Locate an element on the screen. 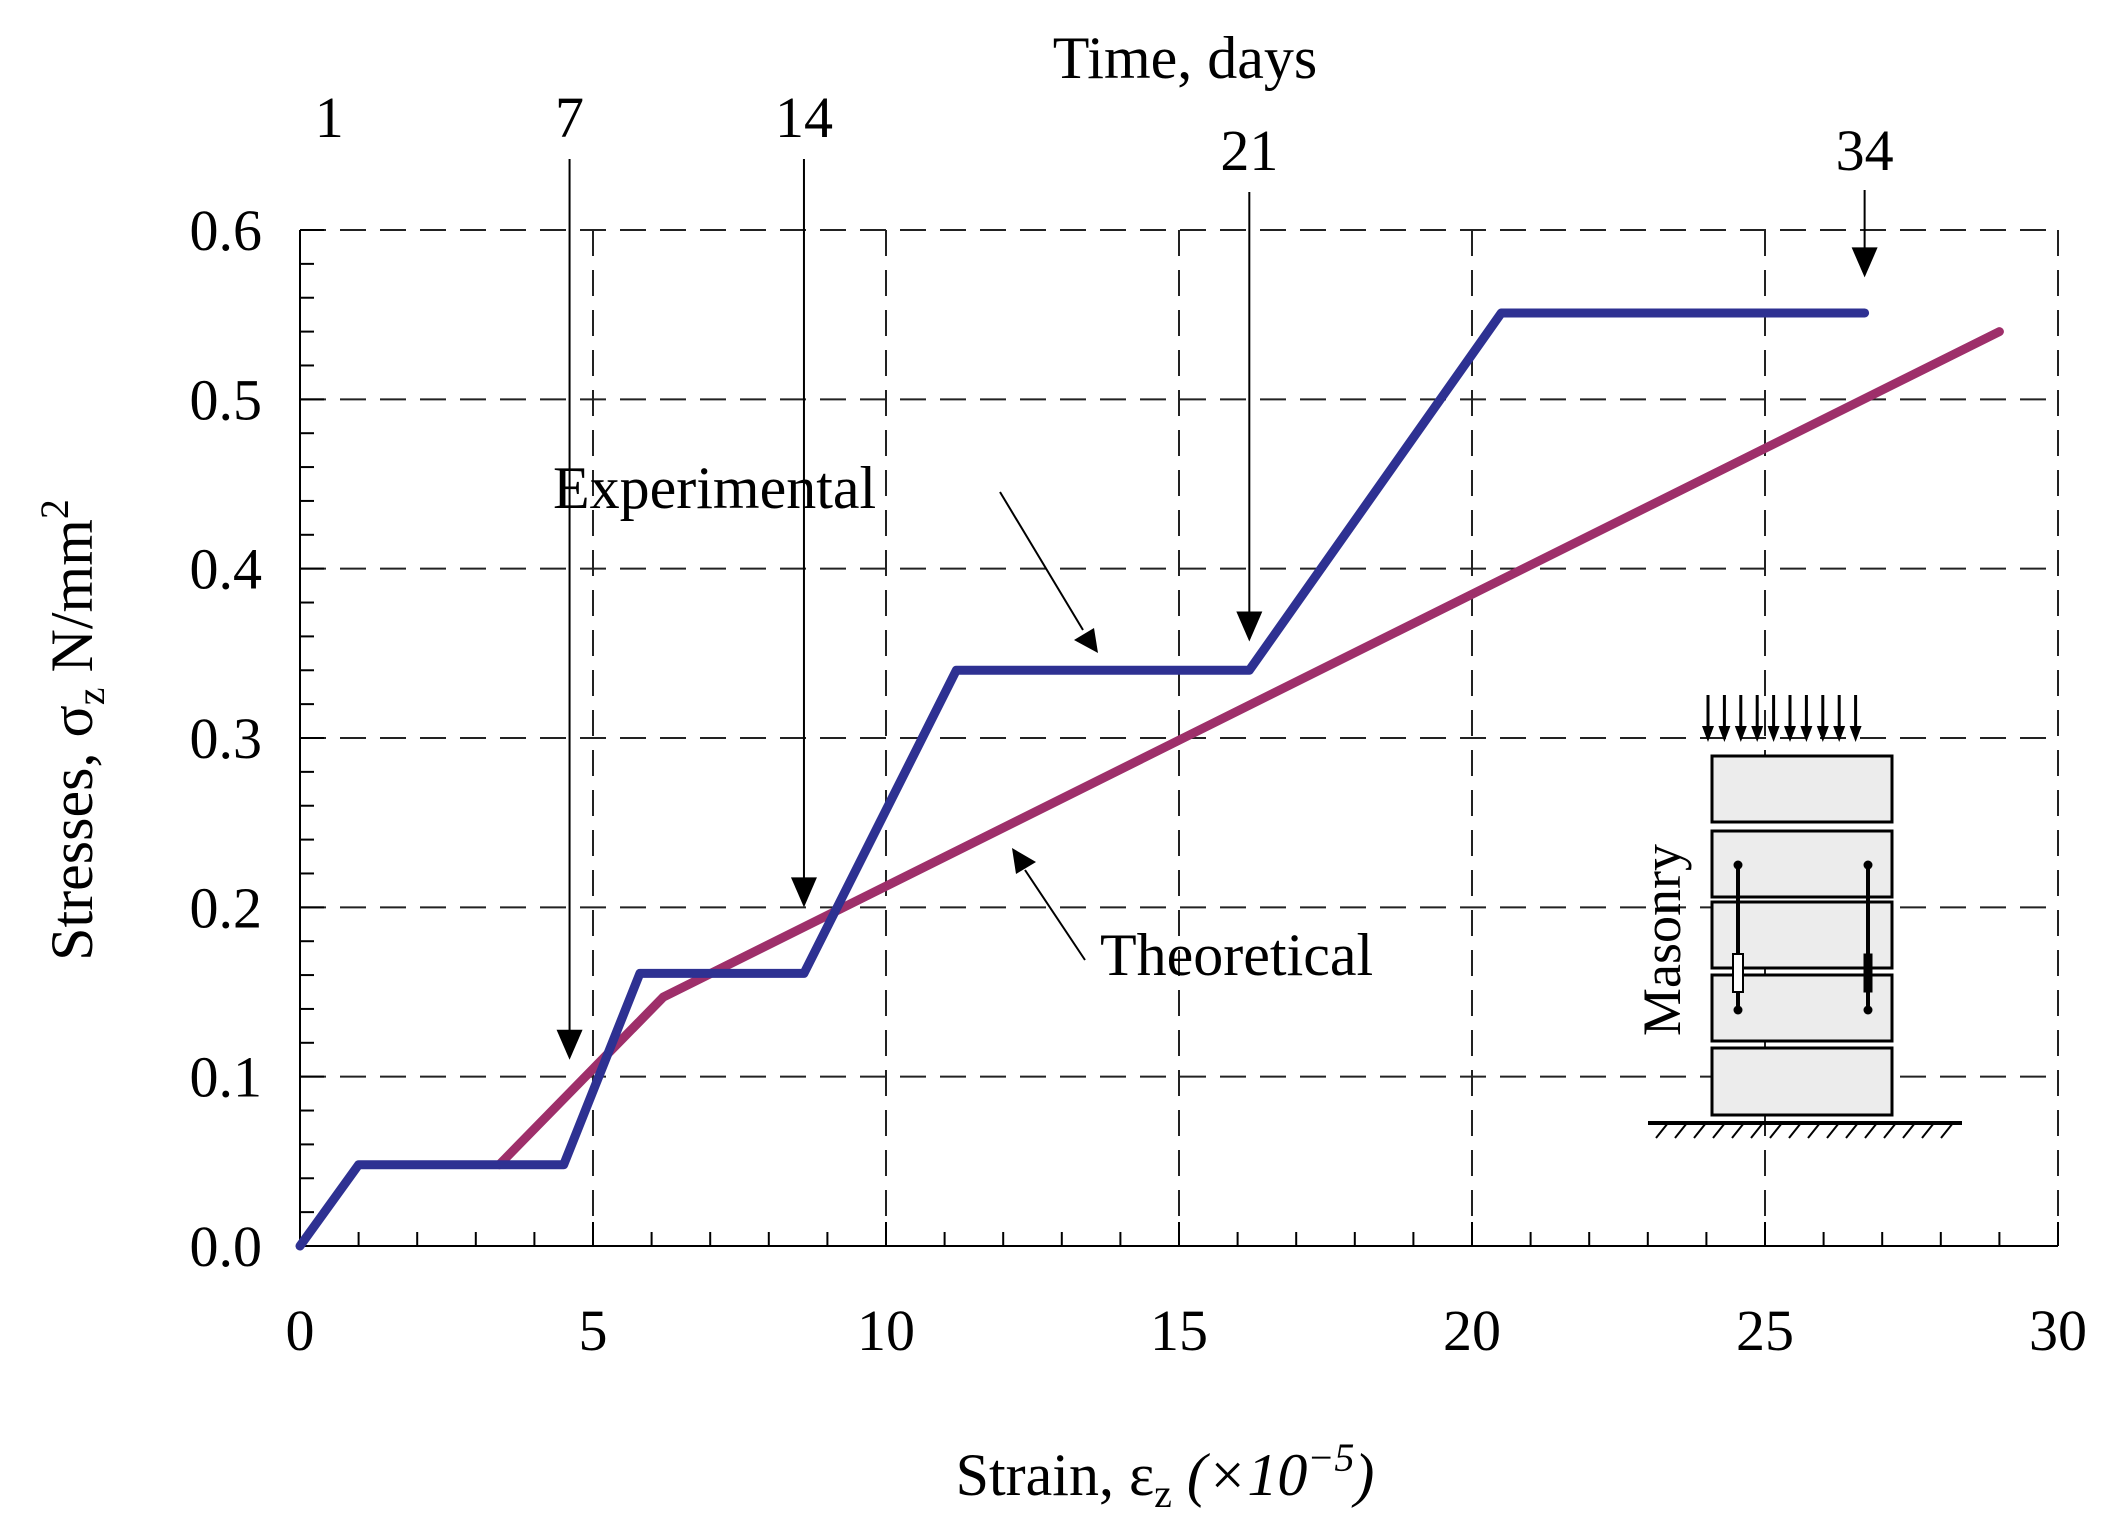 The width and height of the screenshot is (2112, 1522). x-axis-title-scale-exponent: −5 is located at coordinates (1330, 1457).